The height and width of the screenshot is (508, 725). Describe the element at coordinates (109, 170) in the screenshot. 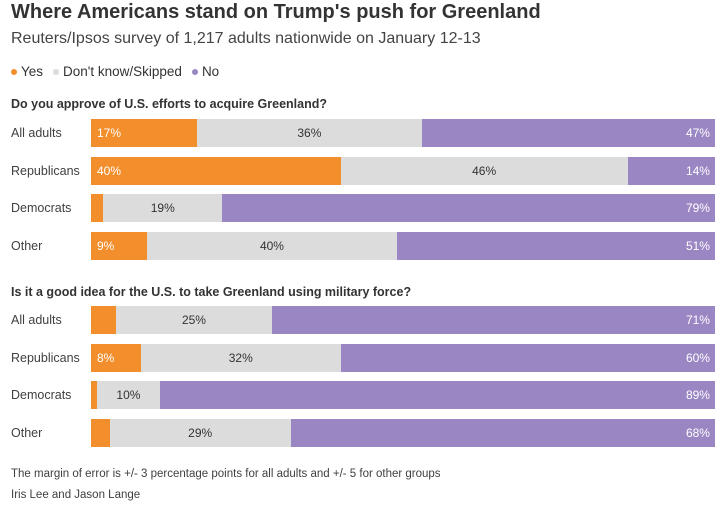

I see `data-label-yes: 40%` at that location.